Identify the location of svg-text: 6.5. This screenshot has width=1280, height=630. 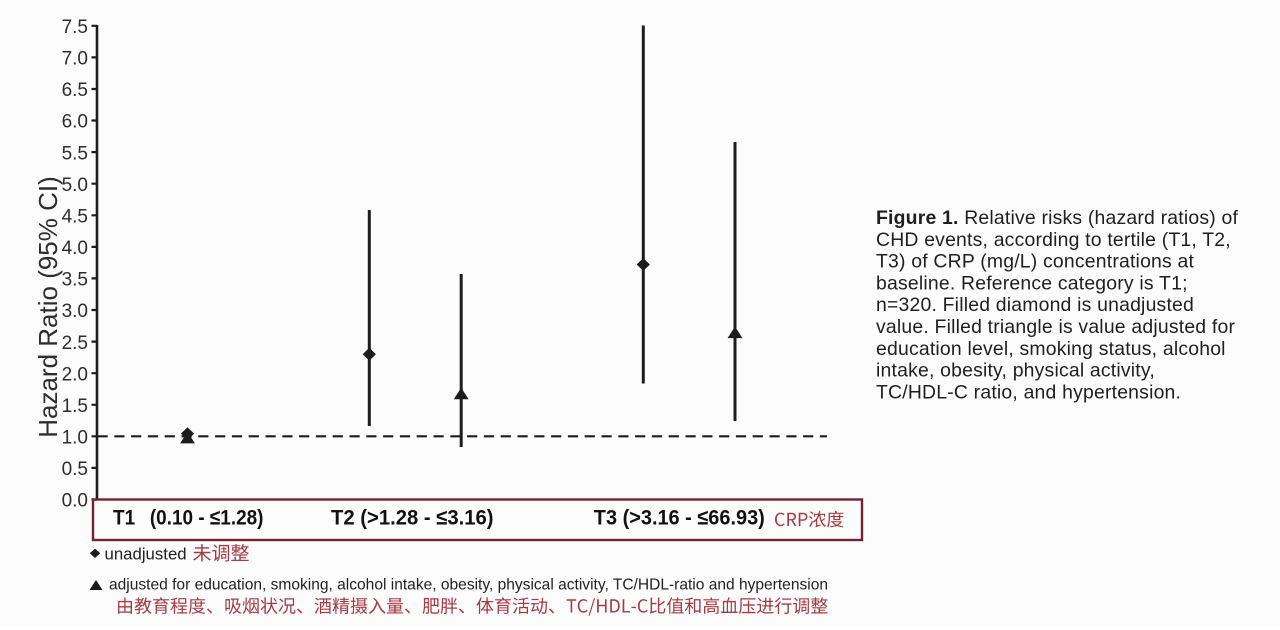
(75, 90).